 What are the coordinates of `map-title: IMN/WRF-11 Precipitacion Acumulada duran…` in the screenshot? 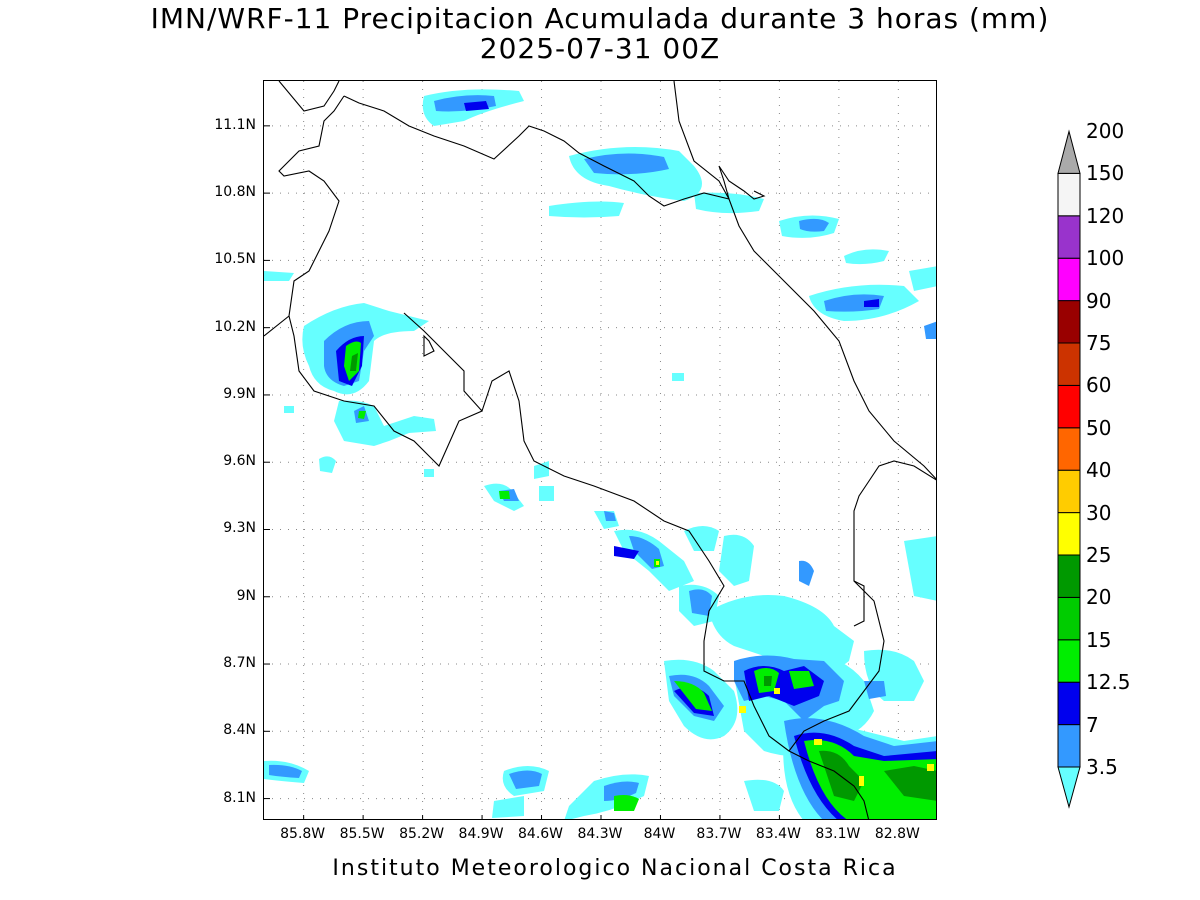 It's located at (600, 18).